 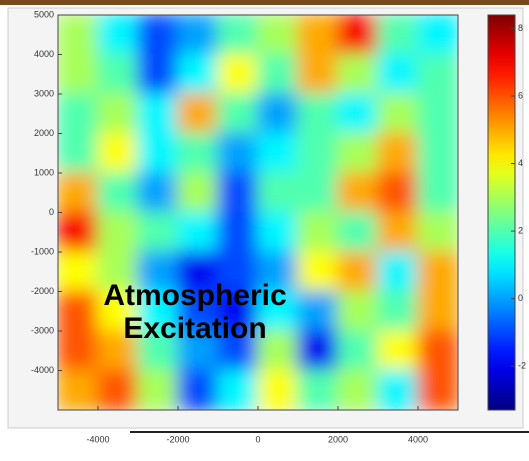 What do you see at coordinates (42, 291) in the screenshot?
I see `y-tick-label: -2000` at bounding box center [42, 291].